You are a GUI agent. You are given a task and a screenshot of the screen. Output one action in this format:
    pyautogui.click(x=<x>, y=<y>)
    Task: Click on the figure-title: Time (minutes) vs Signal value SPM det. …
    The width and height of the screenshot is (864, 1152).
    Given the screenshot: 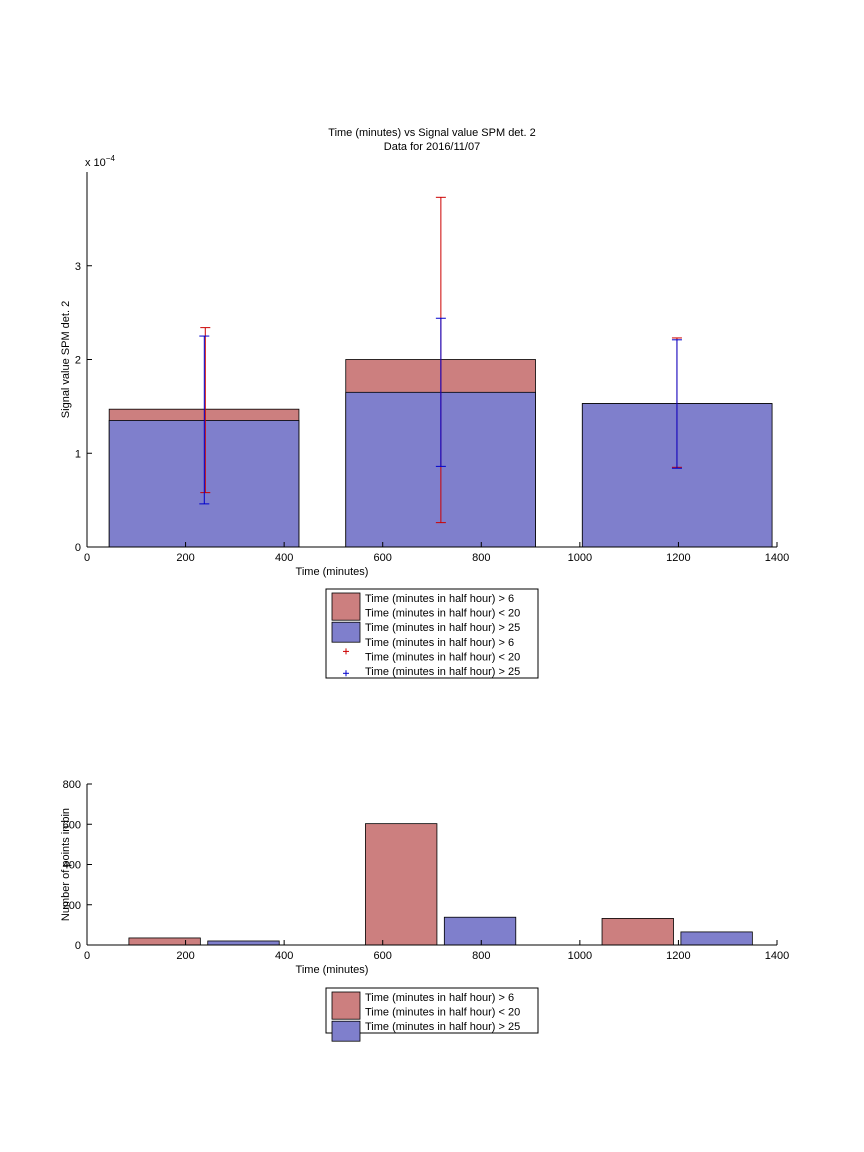 What is the action you would take?
    pyautogui.click(x=431, y=133)
    